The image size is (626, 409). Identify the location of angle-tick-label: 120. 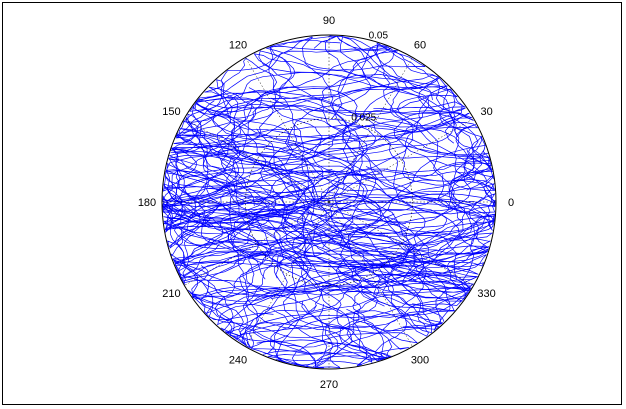
(238, 45).